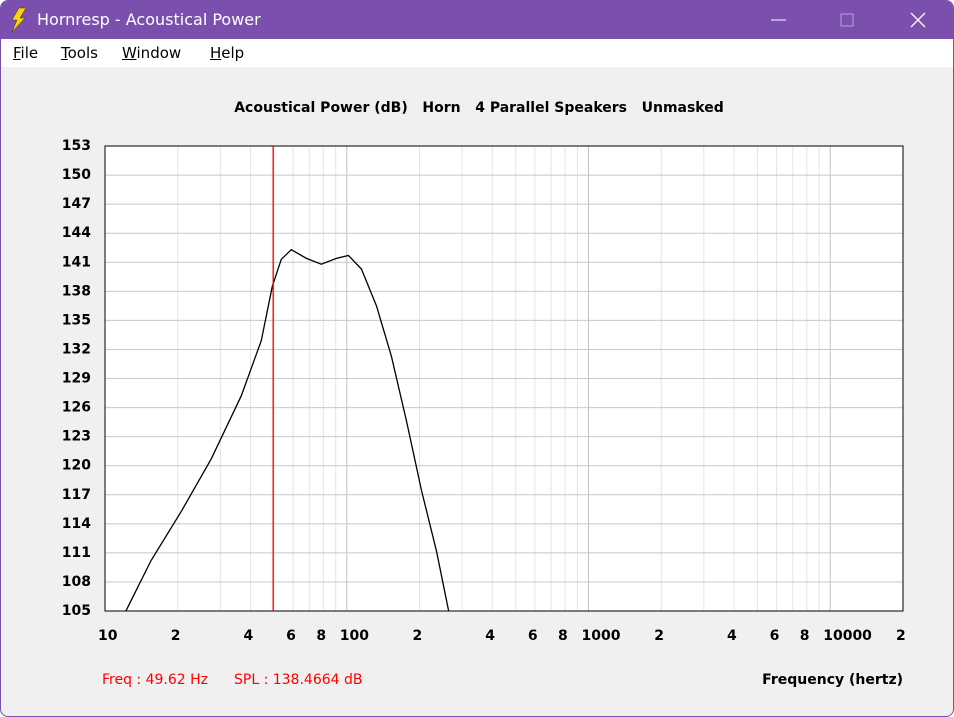  Describe the element at coordinates (76, 611) in the screenshot. I see `y-tick-label: 105` at that location.